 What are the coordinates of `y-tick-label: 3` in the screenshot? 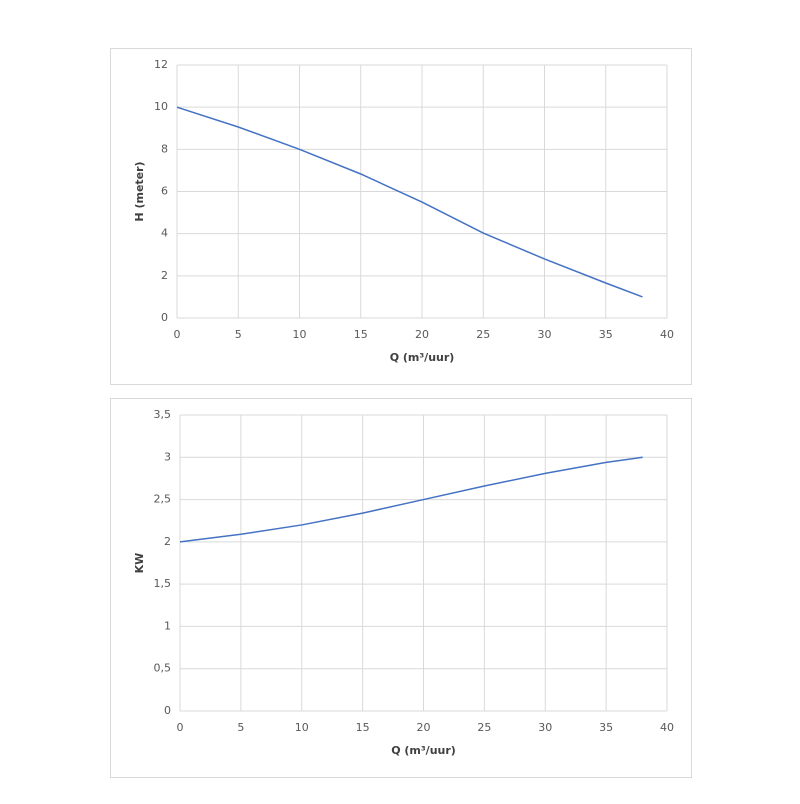 It's located at (167, 456).